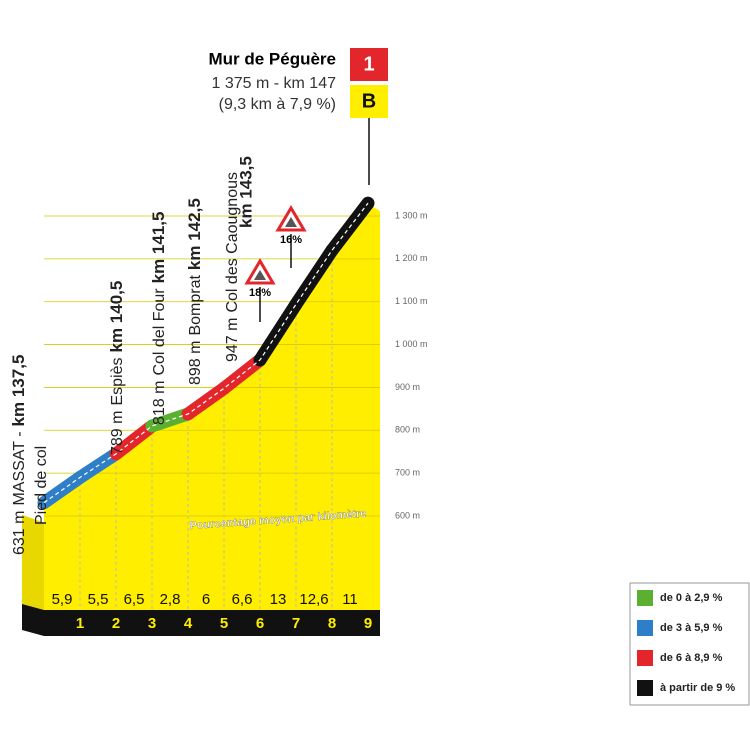  What do you see at coordinates (232, 242) in the screenshot?
I see `waypoint-place: Col des Caougnous` at bounding box center [232, 242].